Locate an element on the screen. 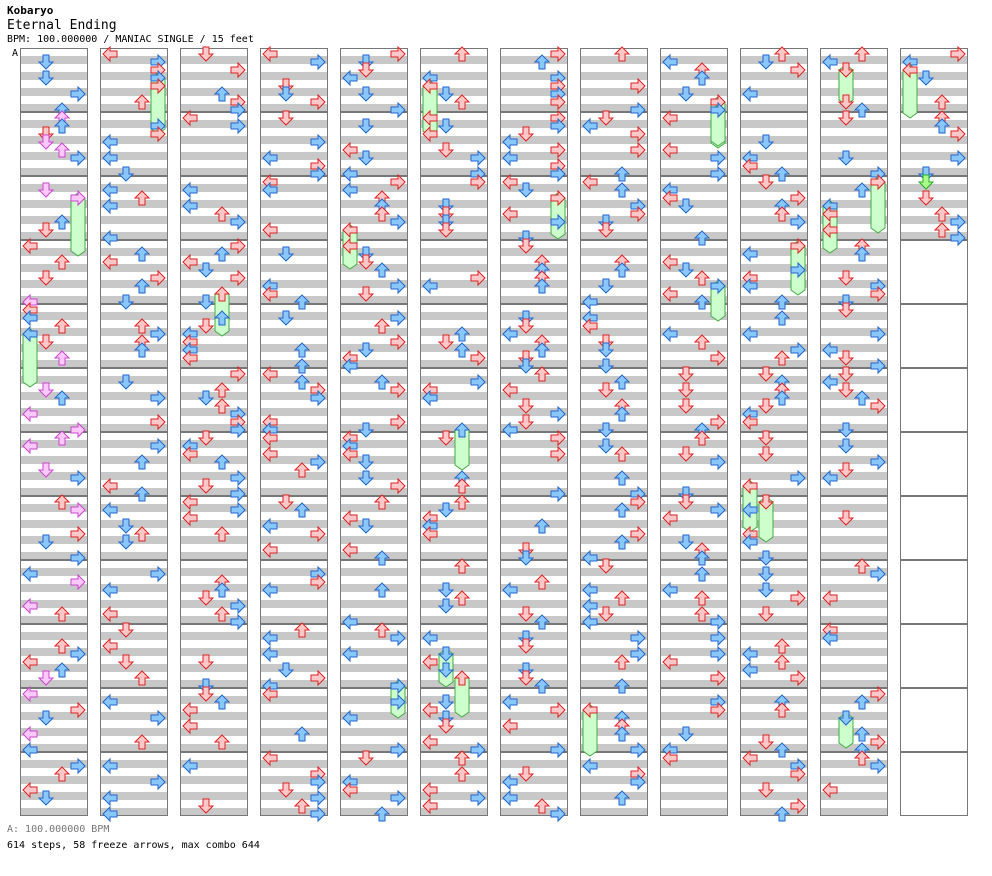  bpm-marker: A is located at coordinates (15, 53).